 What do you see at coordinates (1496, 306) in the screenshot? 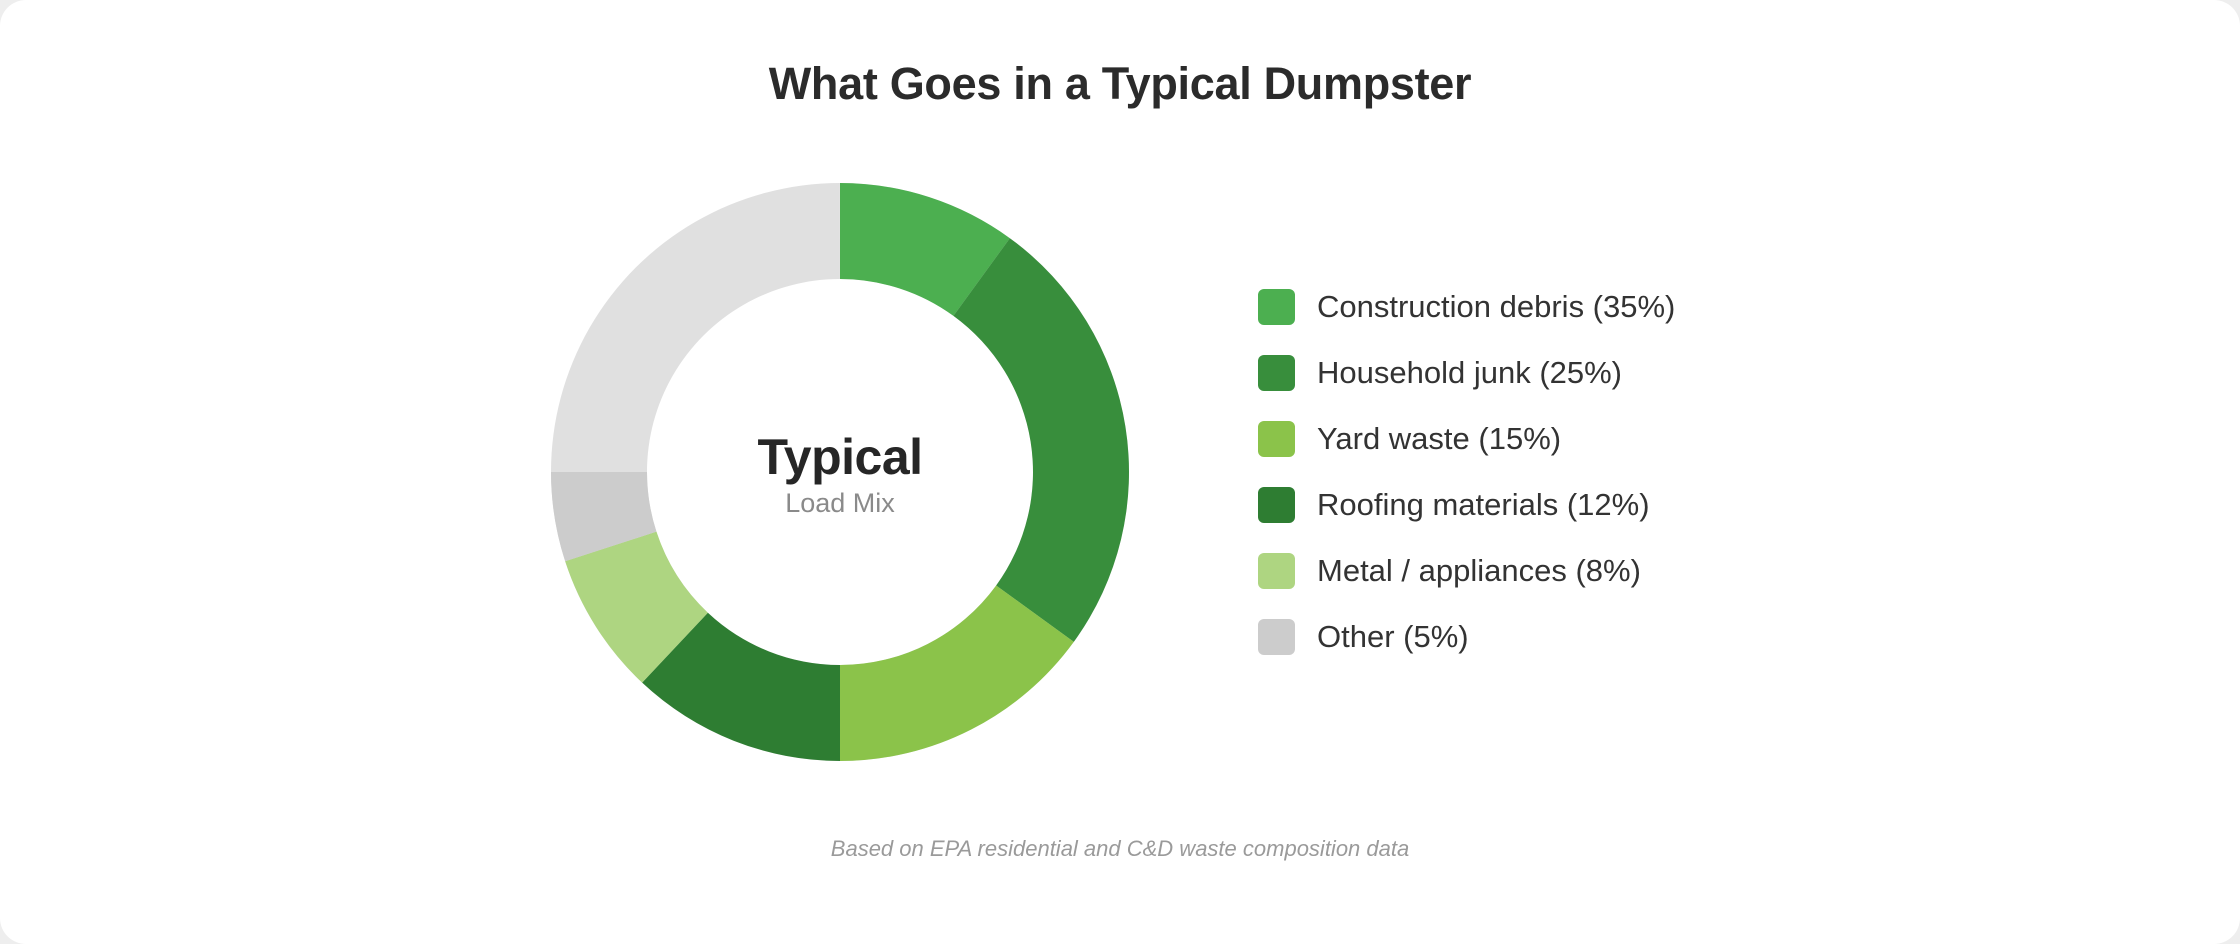
I see `legend-label: Construction debris (35%)` at bounding box center [1496, 306].